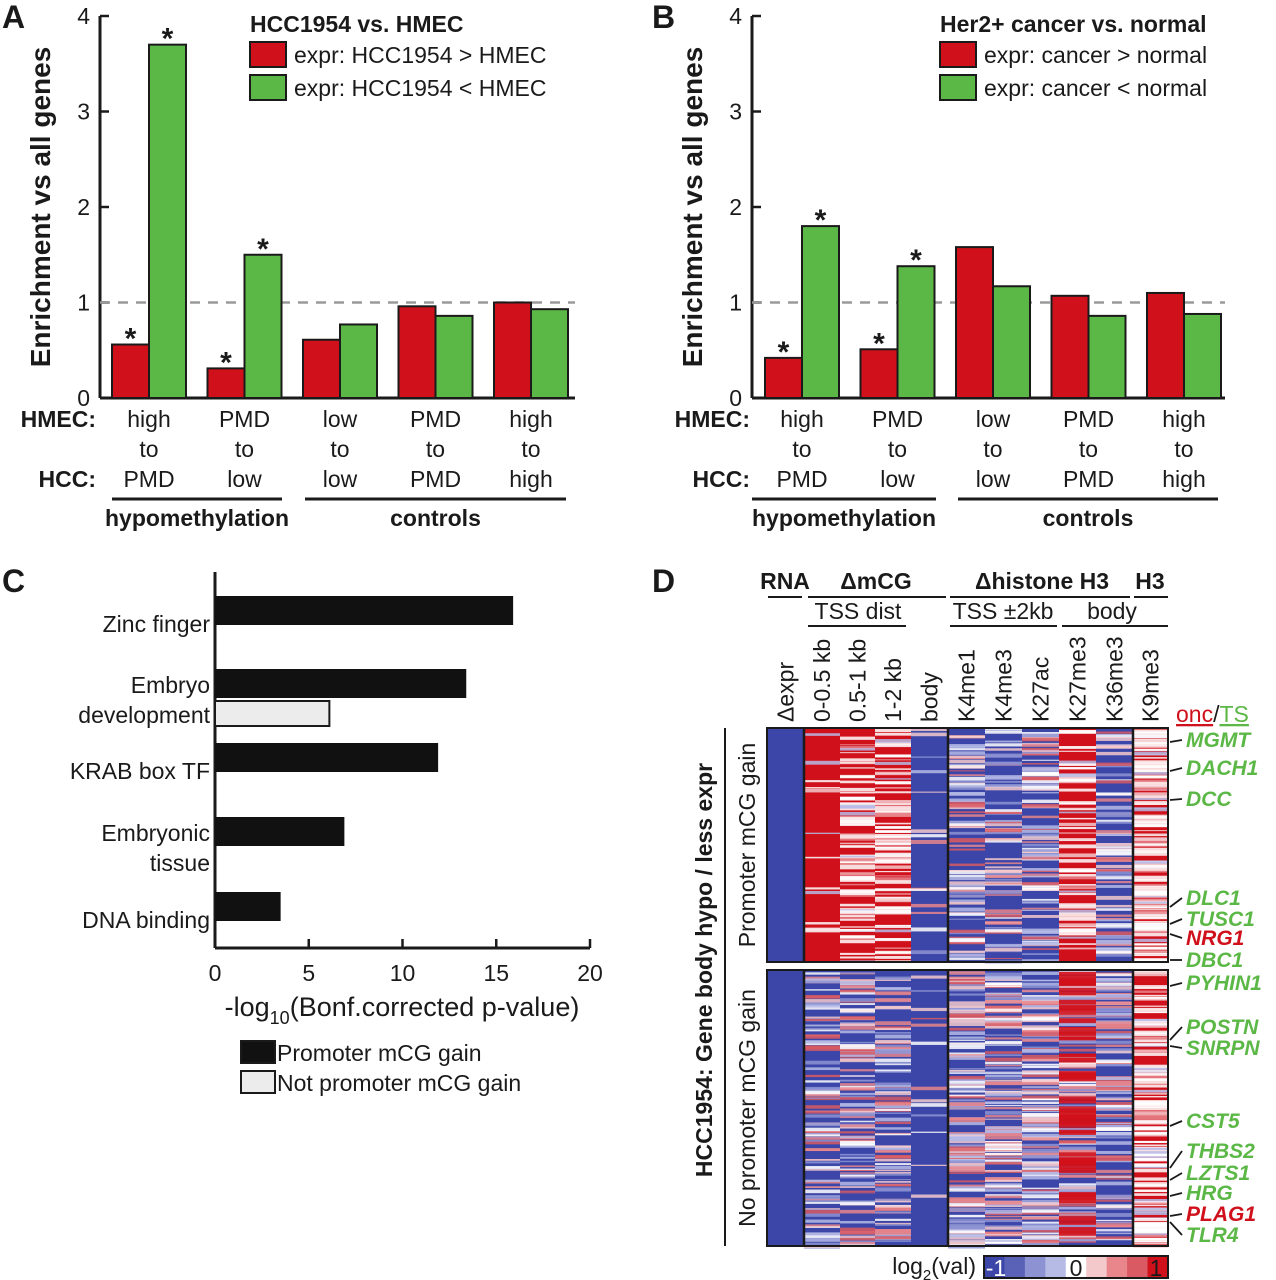  What do you see at coordinates (268, 54) in the screenshot?
I see `legend-swatch` at bounding box center [268, 54].